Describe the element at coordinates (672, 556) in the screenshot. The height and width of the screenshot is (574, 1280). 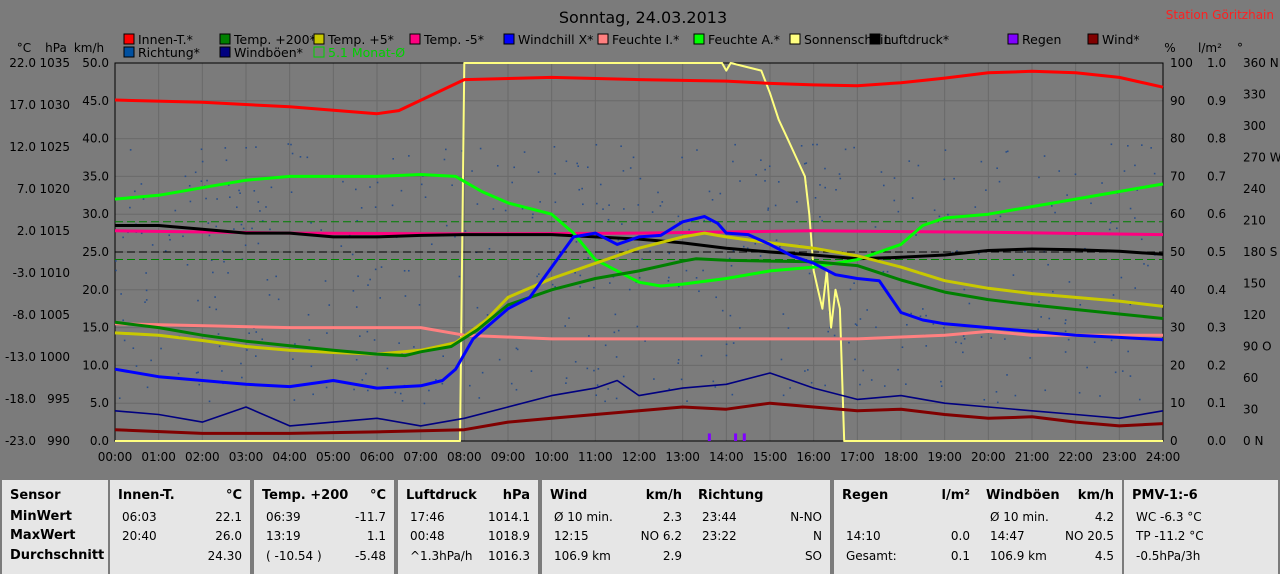
I see `cell-value: 2.9` at that location.